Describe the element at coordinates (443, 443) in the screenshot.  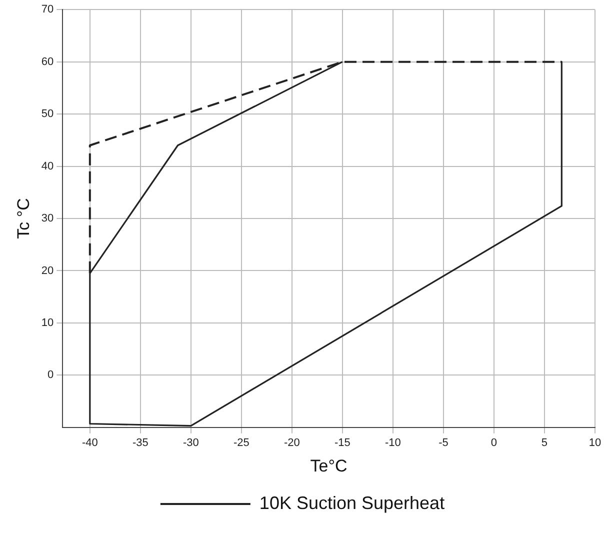
I see `x-tick-label: -5` at that location.